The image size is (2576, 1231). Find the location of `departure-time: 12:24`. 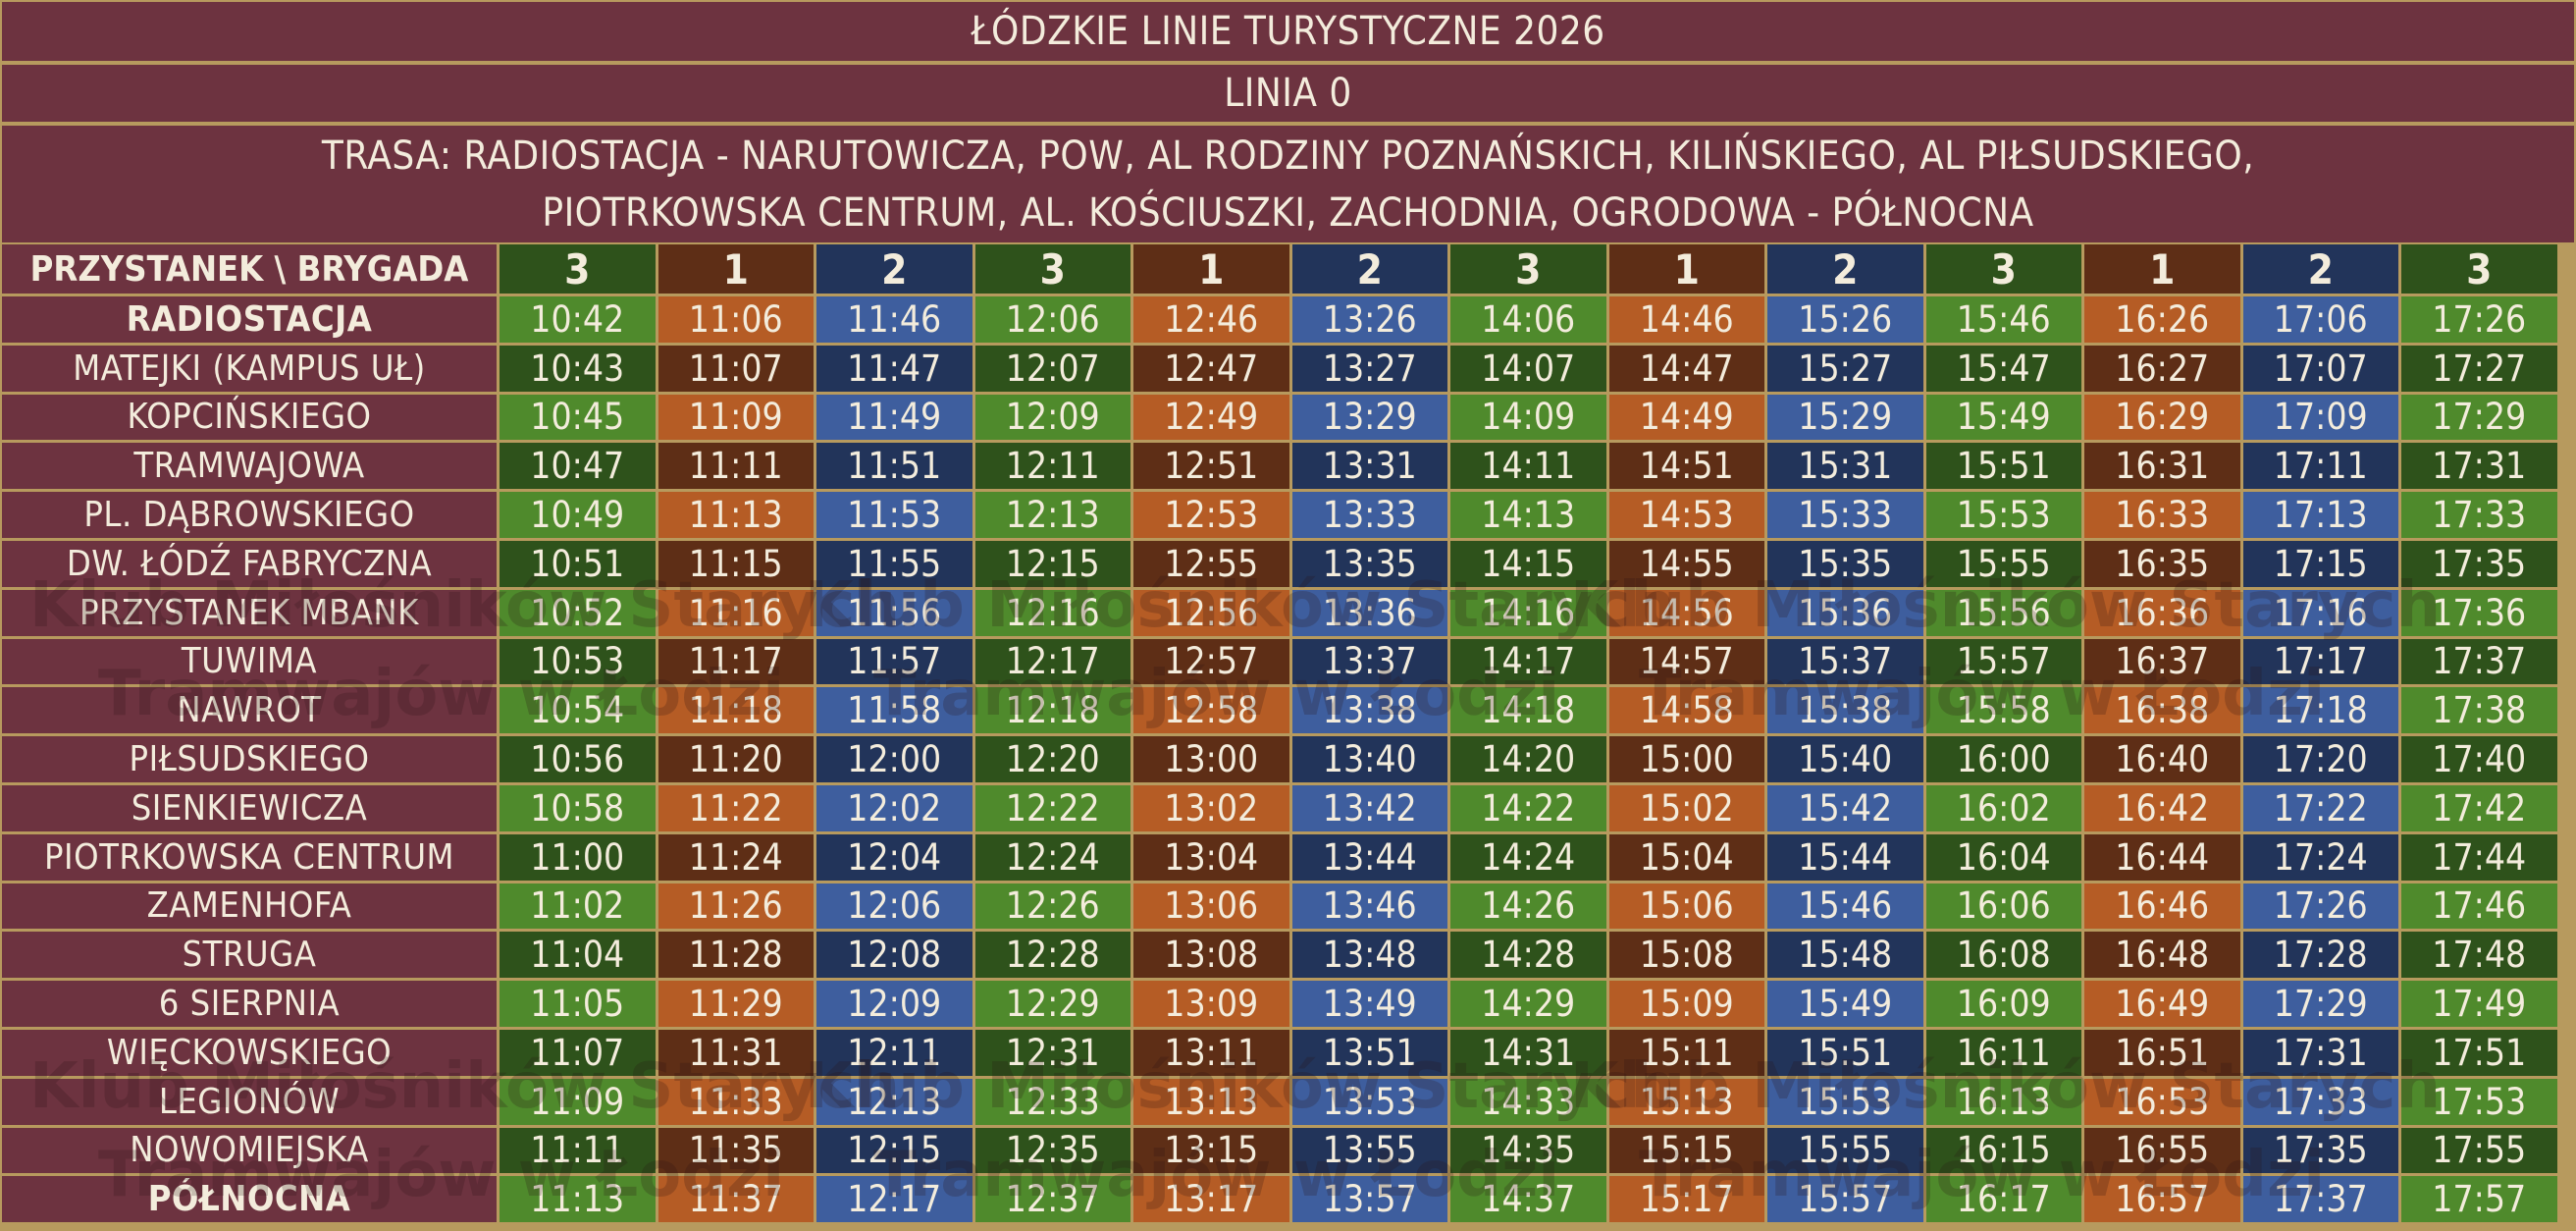

departure-time: 12:24 is located at coordinates (1052, 857).